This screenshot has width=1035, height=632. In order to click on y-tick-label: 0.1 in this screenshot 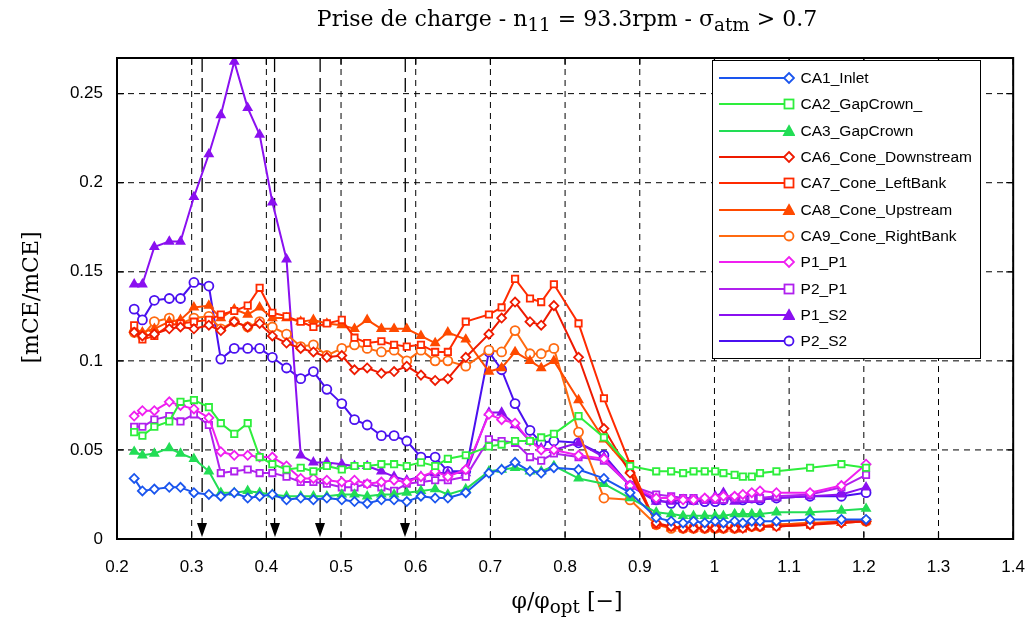, I will do `click(91, 360)`.